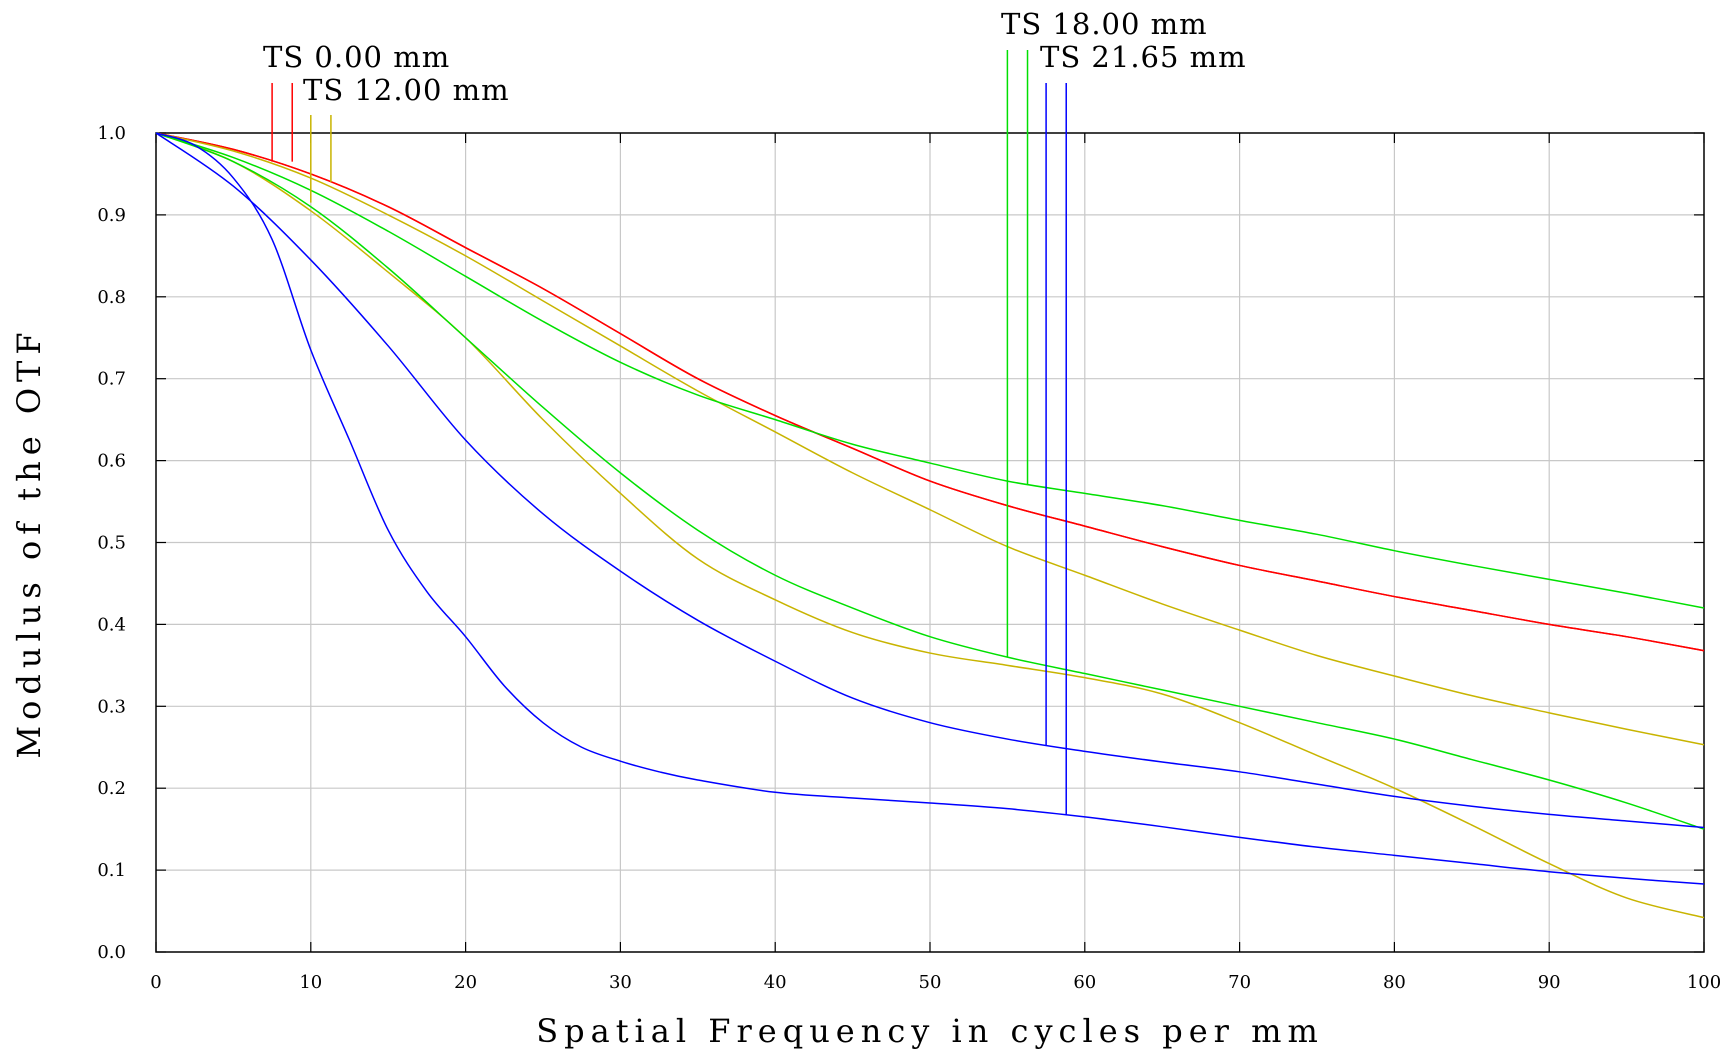  What do you see at coordinates (29, 542) in the screenshot?
I see `y-axis-title: Modulus of the OTF` at bounding box center [29, 542].